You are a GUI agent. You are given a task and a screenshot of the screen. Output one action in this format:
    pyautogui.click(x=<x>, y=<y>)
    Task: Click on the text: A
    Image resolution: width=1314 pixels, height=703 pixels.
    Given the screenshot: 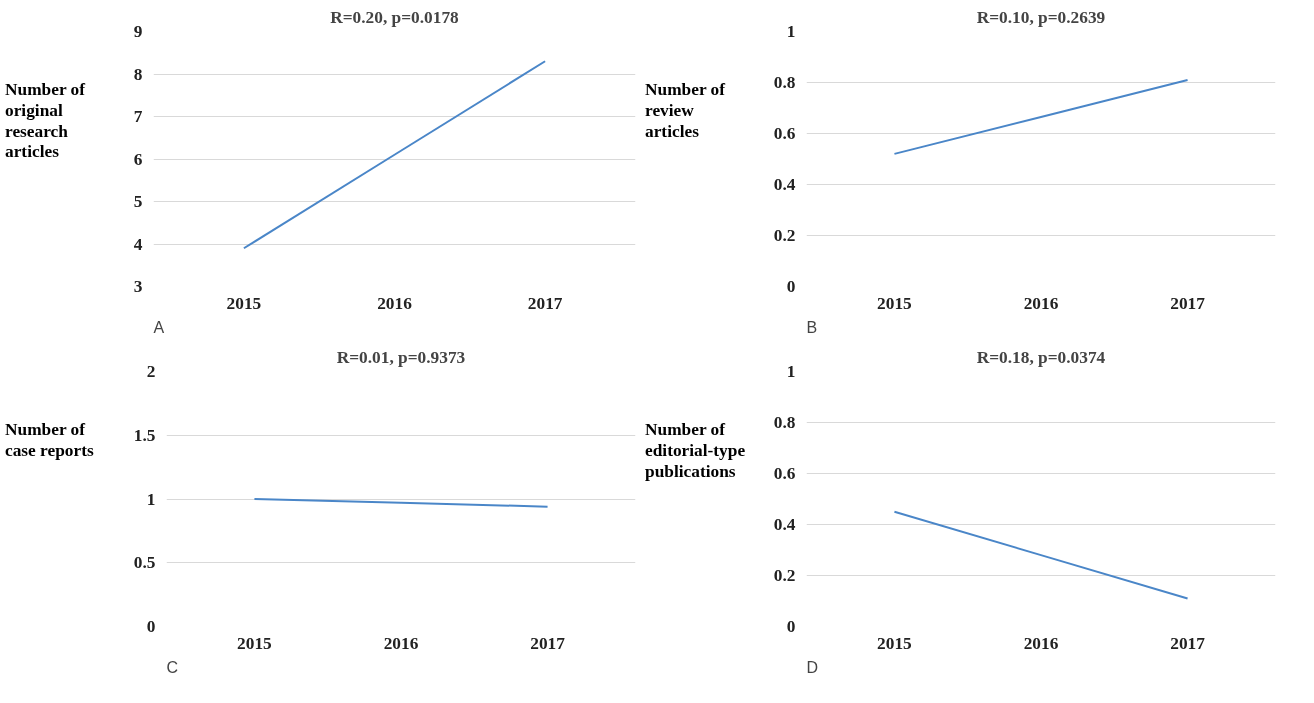 What is the action you would take?
    pyautogui.click(x=159, y=327)
    